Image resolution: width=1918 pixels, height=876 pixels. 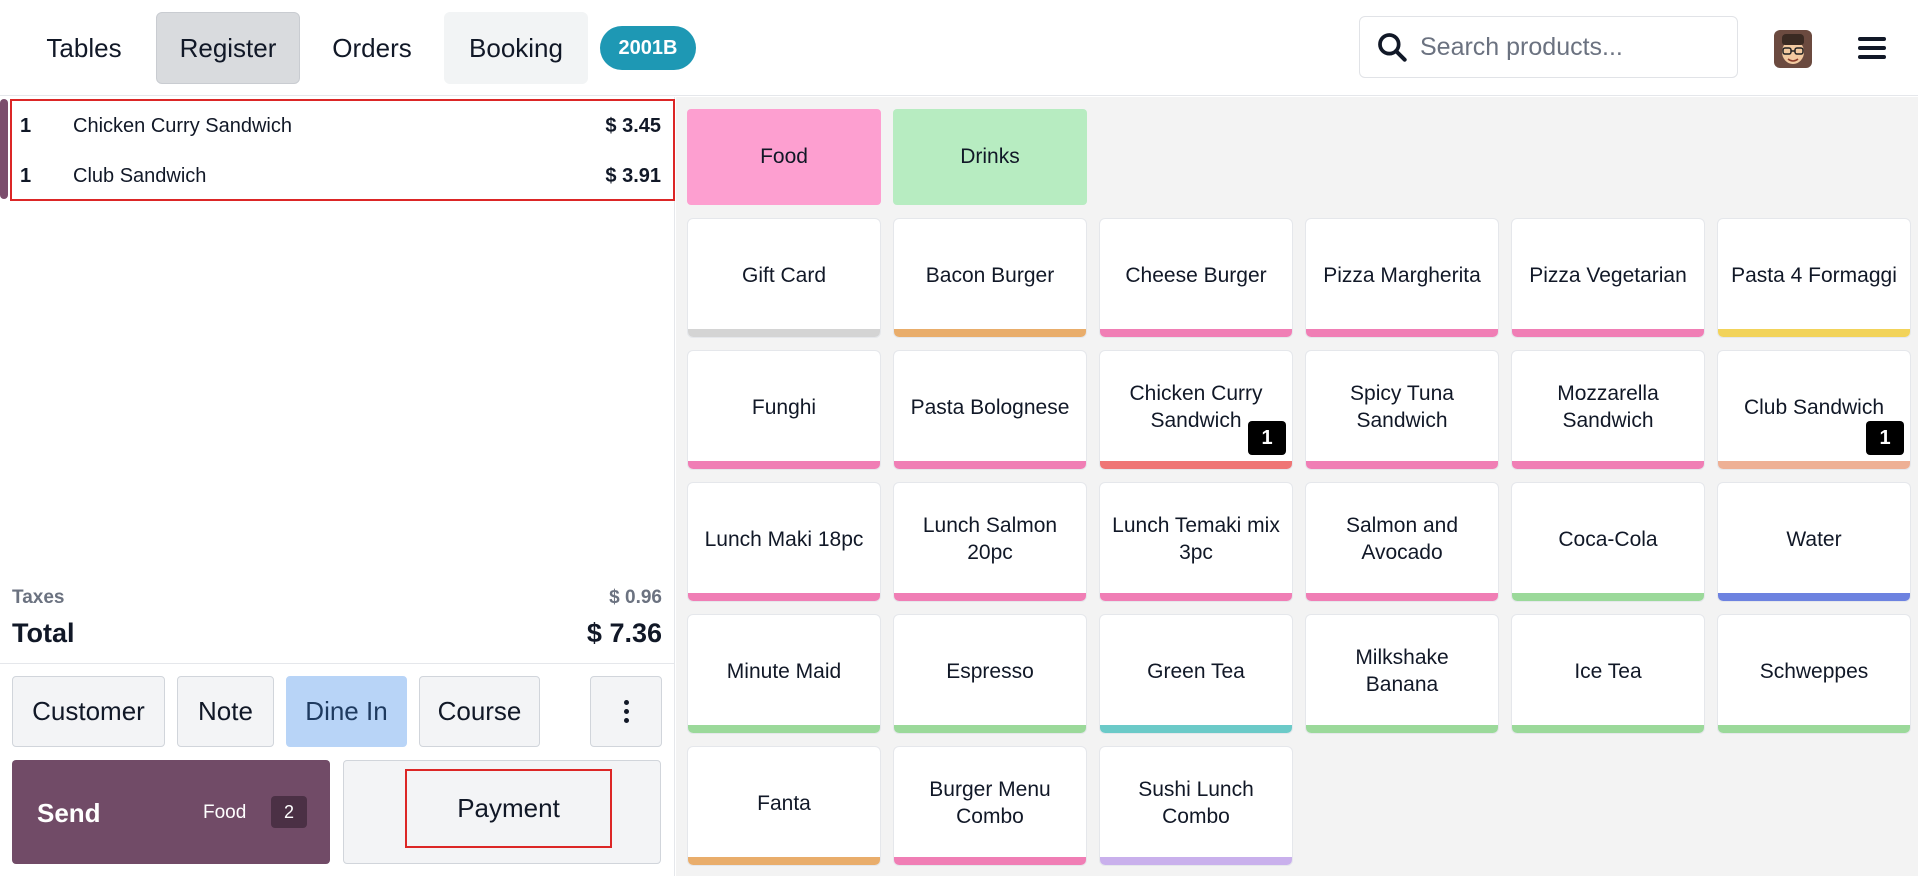 I want to click on nav-booking-button: Booking, so click(x=516, y=48).